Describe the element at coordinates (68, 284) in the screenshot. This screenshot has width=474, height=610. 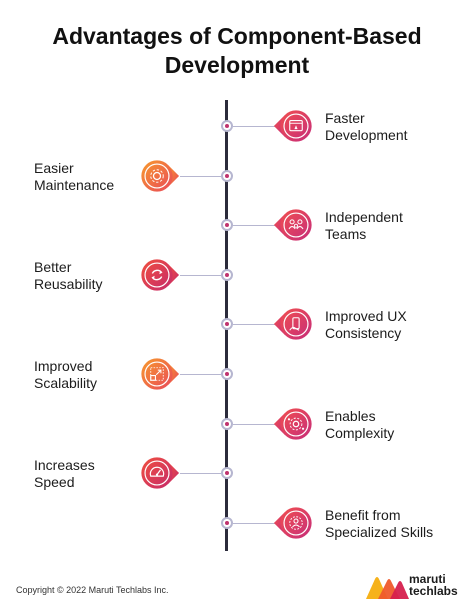
I see `item-label-line: Reusability` at that location.